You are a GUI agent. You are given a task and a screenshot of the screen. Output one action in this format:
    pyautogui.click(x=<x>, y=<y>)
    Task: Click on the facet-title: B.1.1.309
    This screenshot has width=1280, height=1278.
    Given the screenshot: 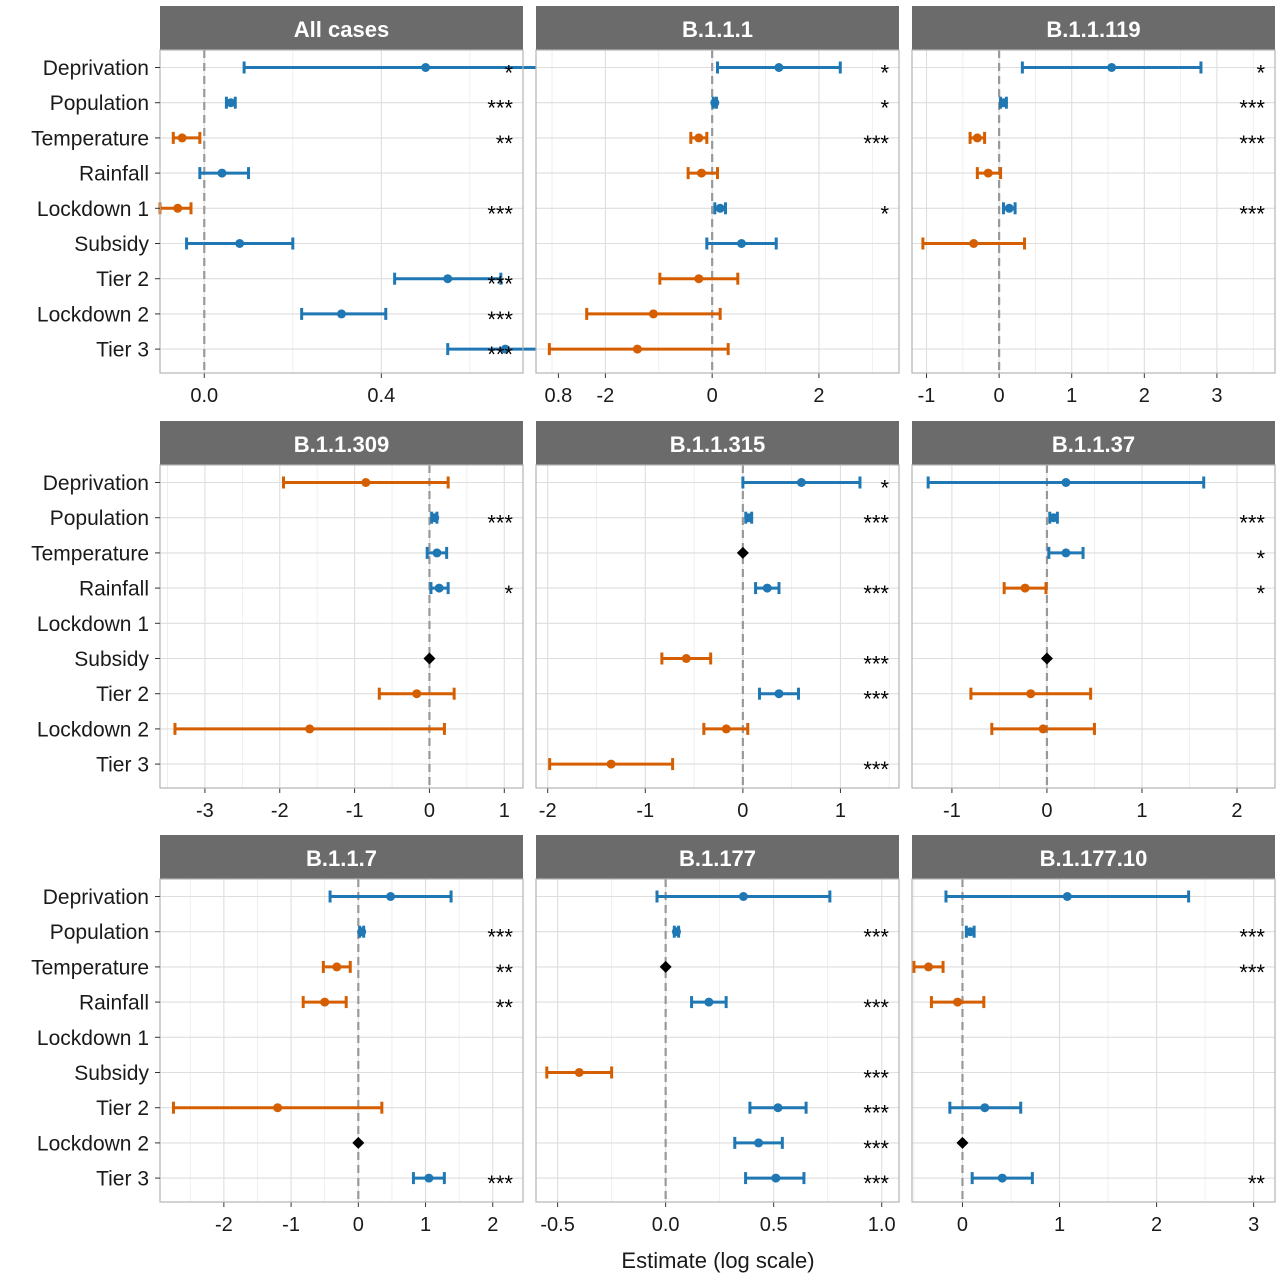 What is the action you would take?
    pyautogui.click(x=341, y=444)
    